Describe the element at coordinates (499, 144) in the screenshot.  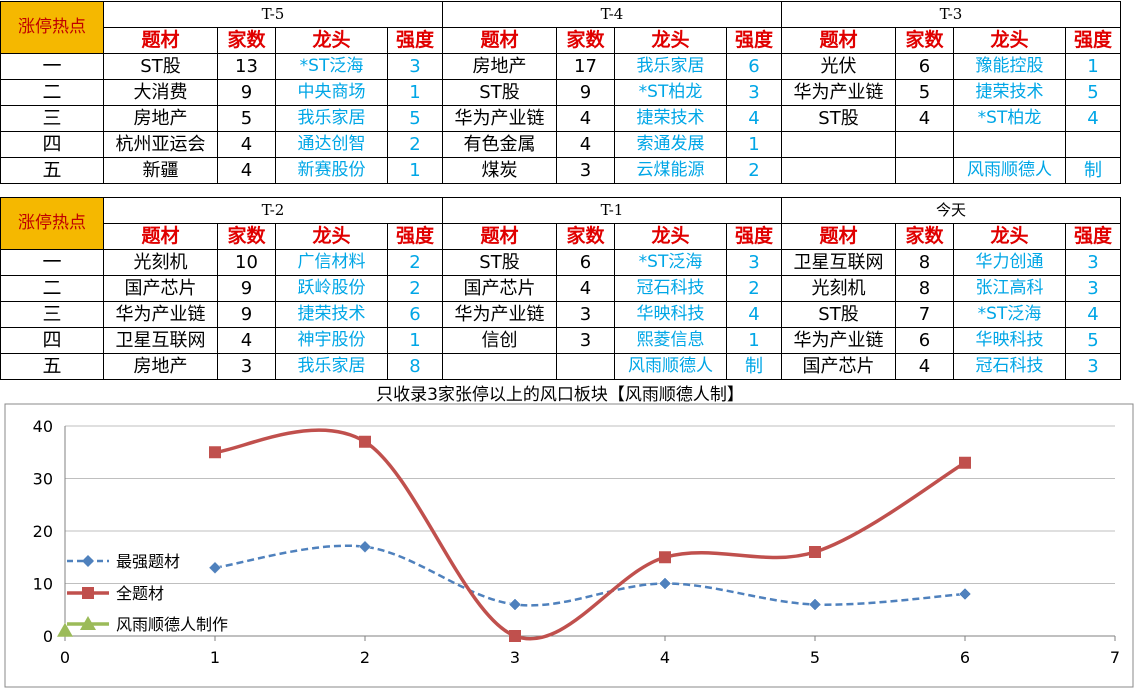
I see `topic-cell: 有色金属` at that location.